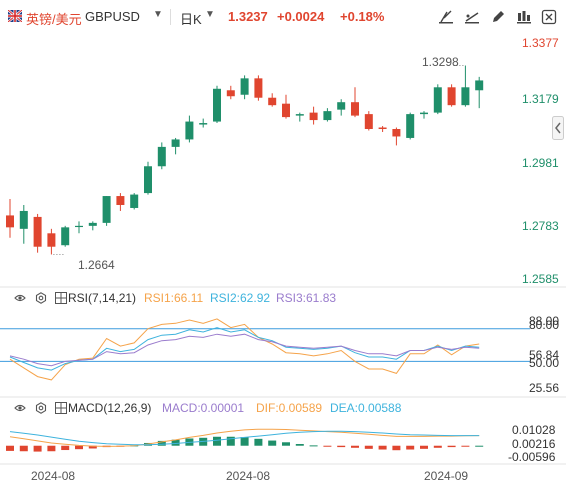 The width and height of the screenshot is (566, 487). I want to click on toolbar-divider, so click(170, 17).